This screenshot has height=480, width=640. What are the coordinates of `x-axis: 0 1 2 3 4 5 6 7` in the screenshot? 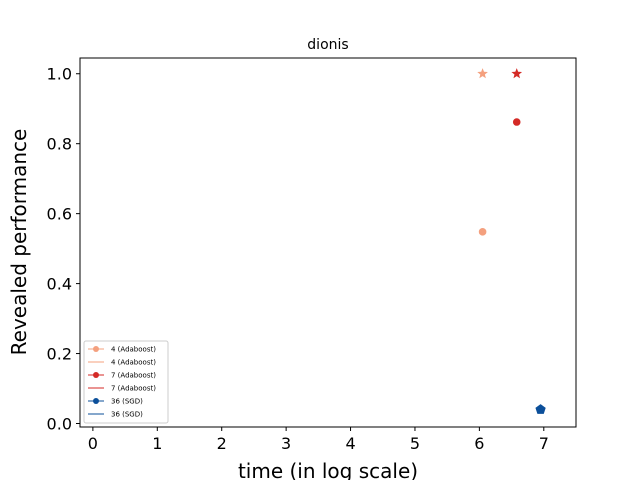 It's located at (318, 440).